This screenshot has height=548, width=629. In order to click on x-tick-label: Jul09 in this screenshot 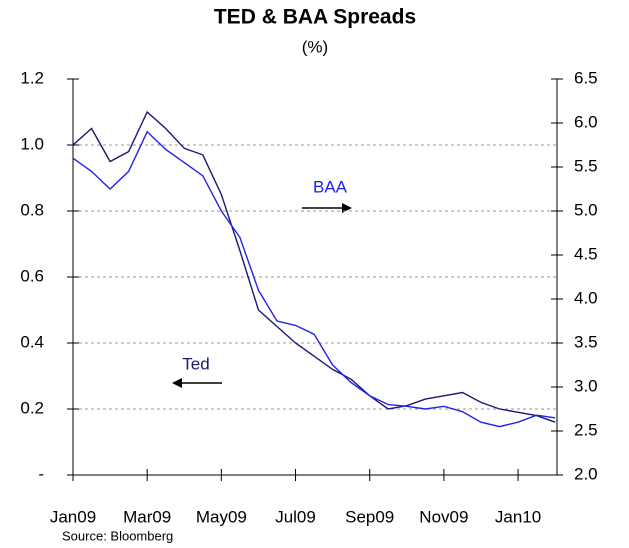, I will do `click(295, 516)`.